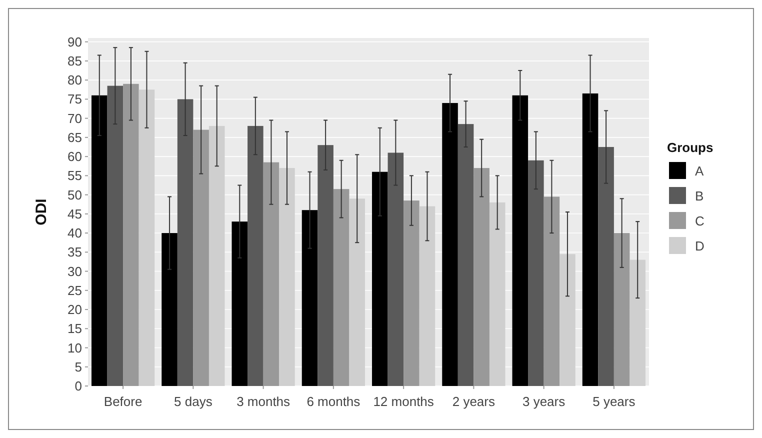 This screenshot has height=438, width=762. I want to click on legend-label: B, so click(699, 196).